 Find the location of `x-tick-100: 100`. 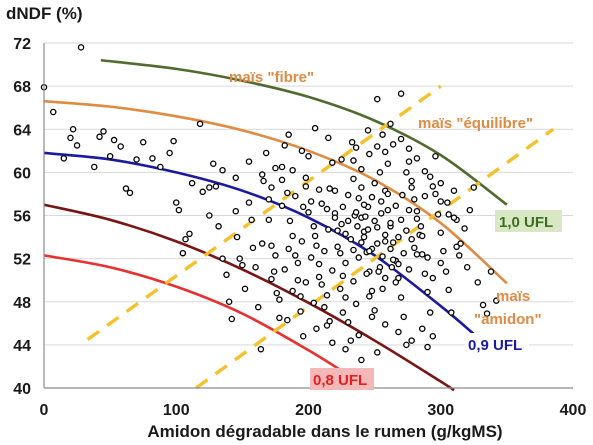

x-tick-100: 100 is located at coordinates (176, 410).